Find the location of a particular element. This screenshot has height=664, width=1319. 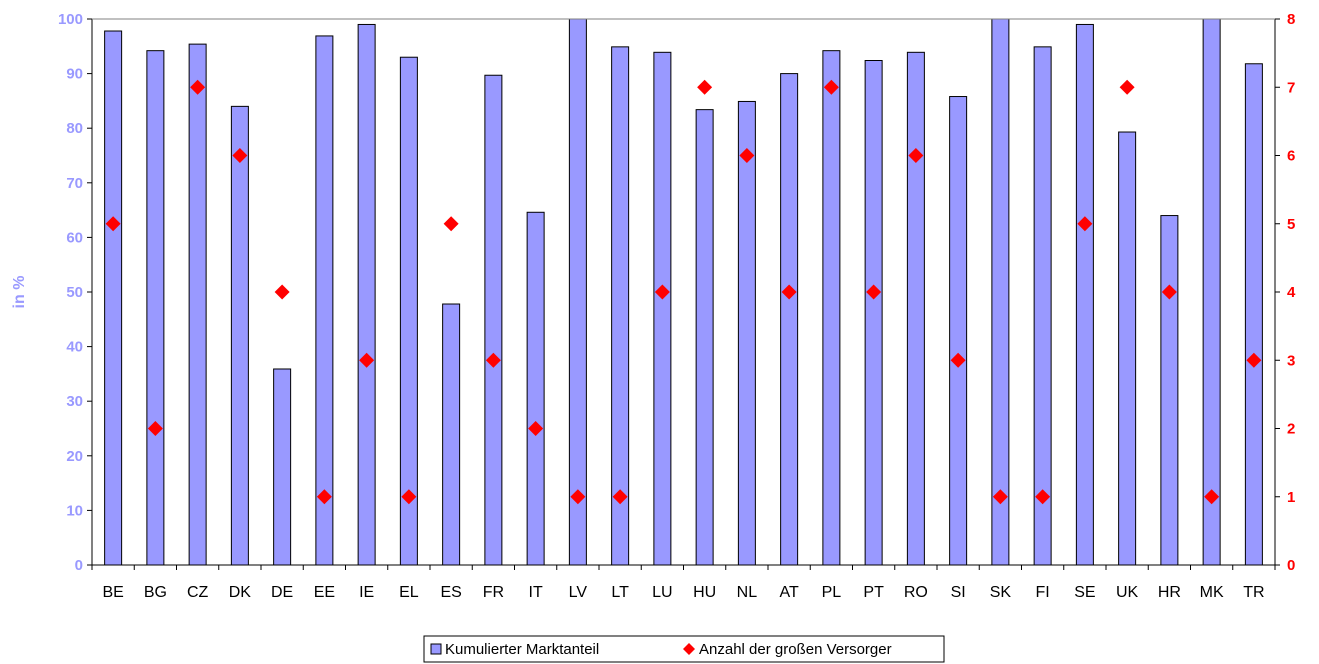

marker-mk is located at coordinates (1212, 497).